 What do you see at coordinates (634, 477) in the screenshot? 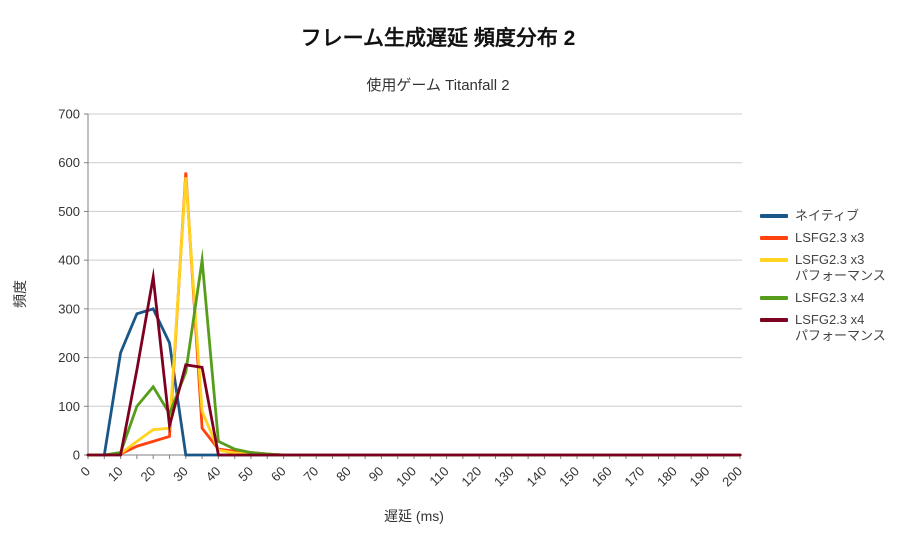
I see `x-tick-label: 170` at bounding box center [634, 477].